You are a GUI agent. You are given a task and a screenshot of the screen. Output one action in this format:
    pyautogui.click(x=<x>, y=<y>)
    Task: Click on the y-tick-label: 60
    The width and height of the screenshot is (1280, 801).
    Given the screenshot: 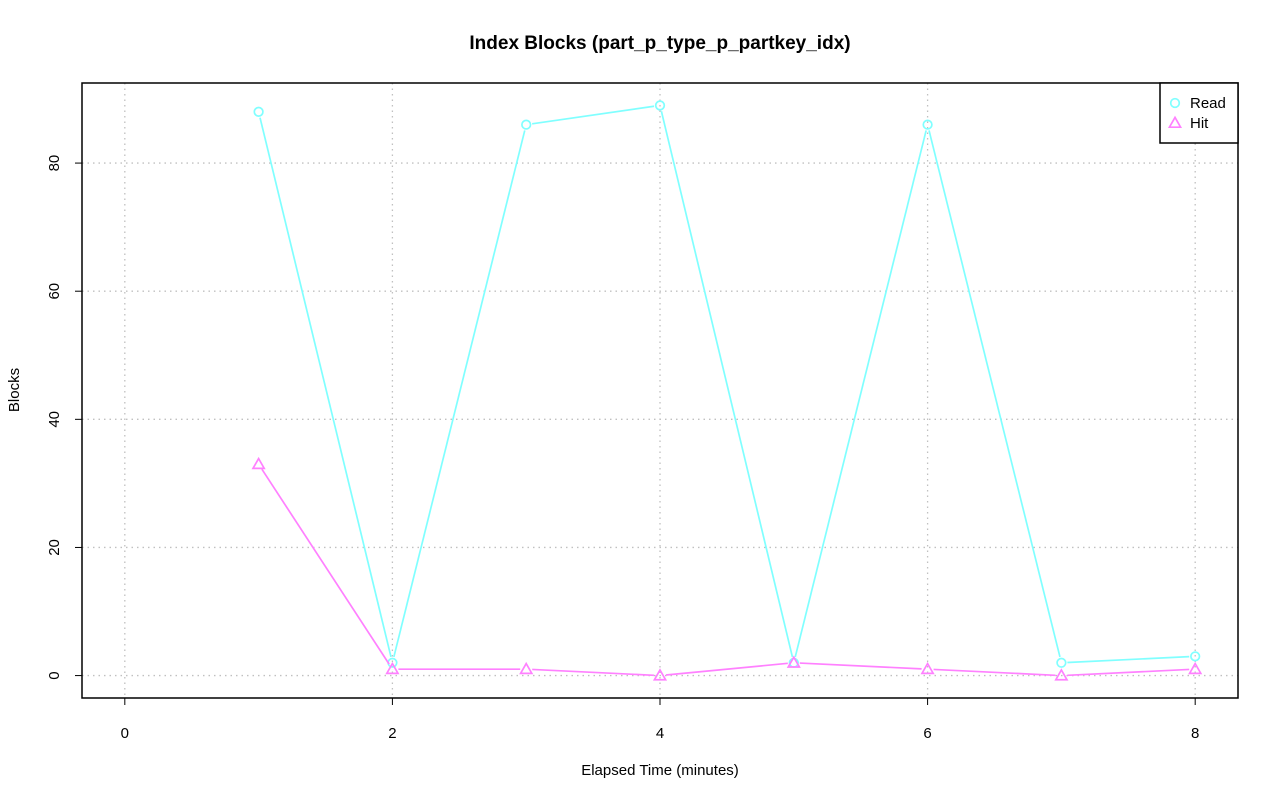 What is the action you would take?
    pyautogui.click(x=54, y=291)
    